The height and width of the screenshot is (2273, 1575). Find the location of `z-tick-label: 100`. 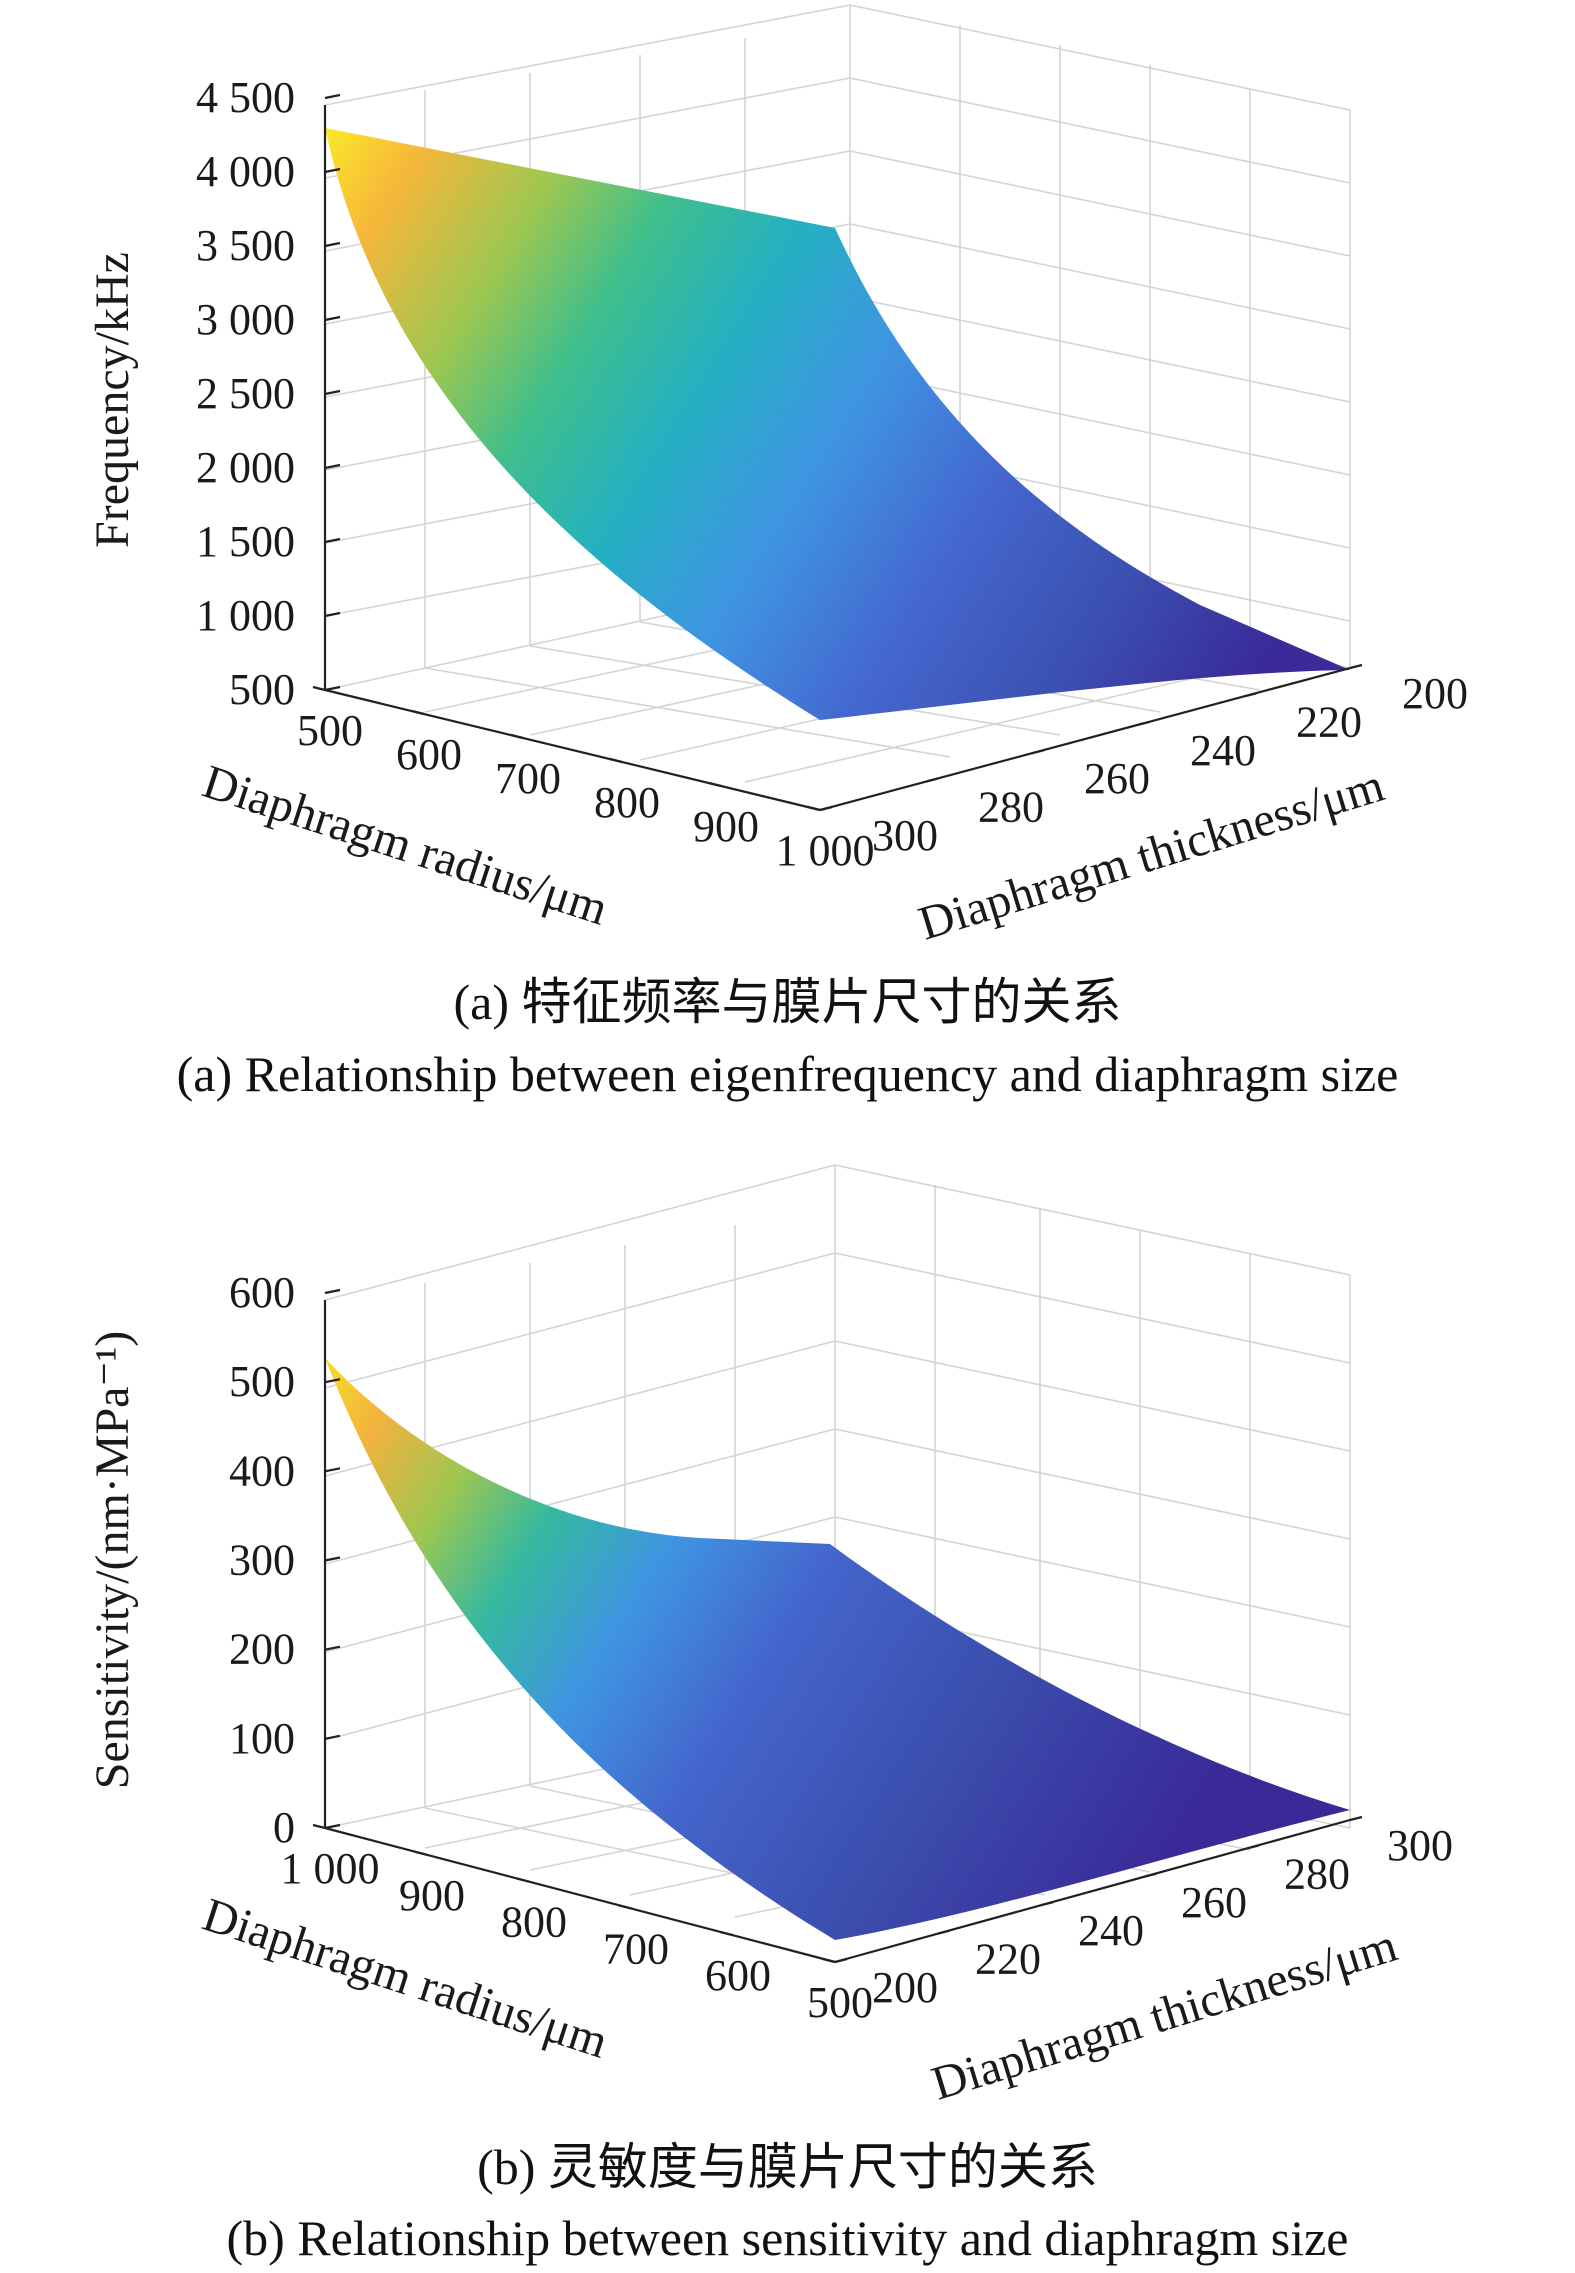

z-tick-label: 100 is located at coordinates (262, 1738).